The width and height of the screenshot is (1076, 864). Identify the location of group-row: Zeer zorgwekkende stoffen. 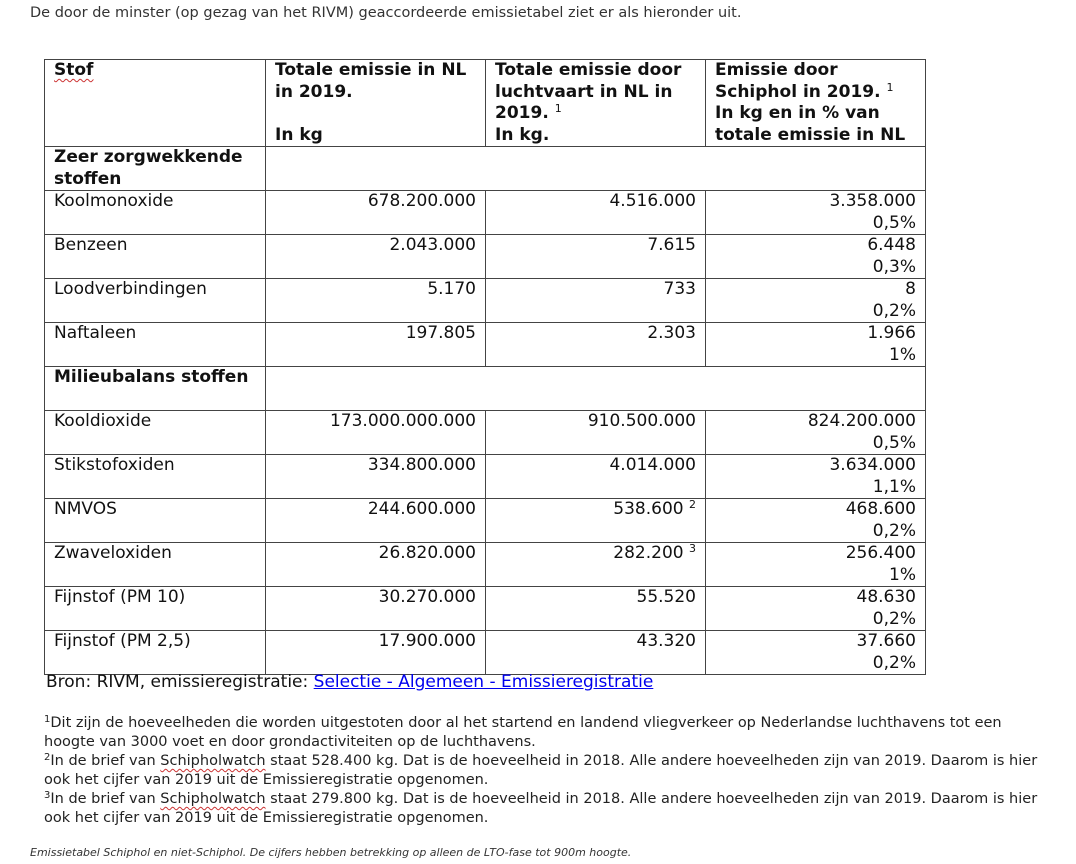
(485, 168).